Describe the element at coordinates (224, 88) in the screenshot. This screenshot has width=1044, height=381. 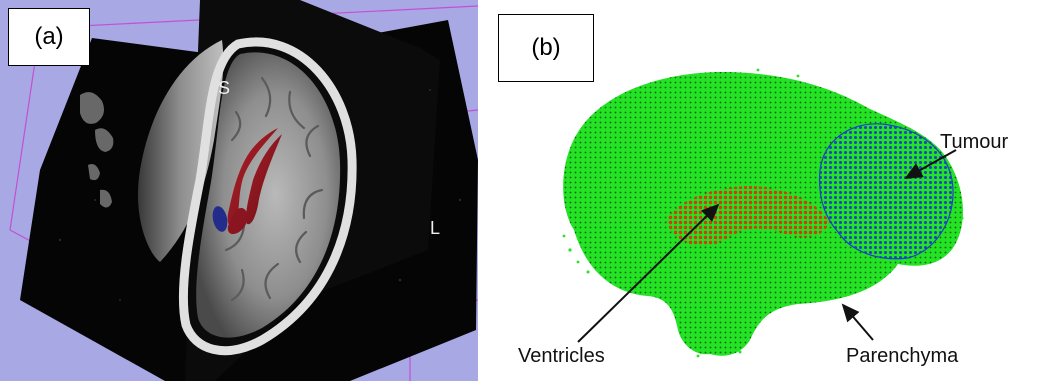
I see `orientation-label-superior: S` at that location.